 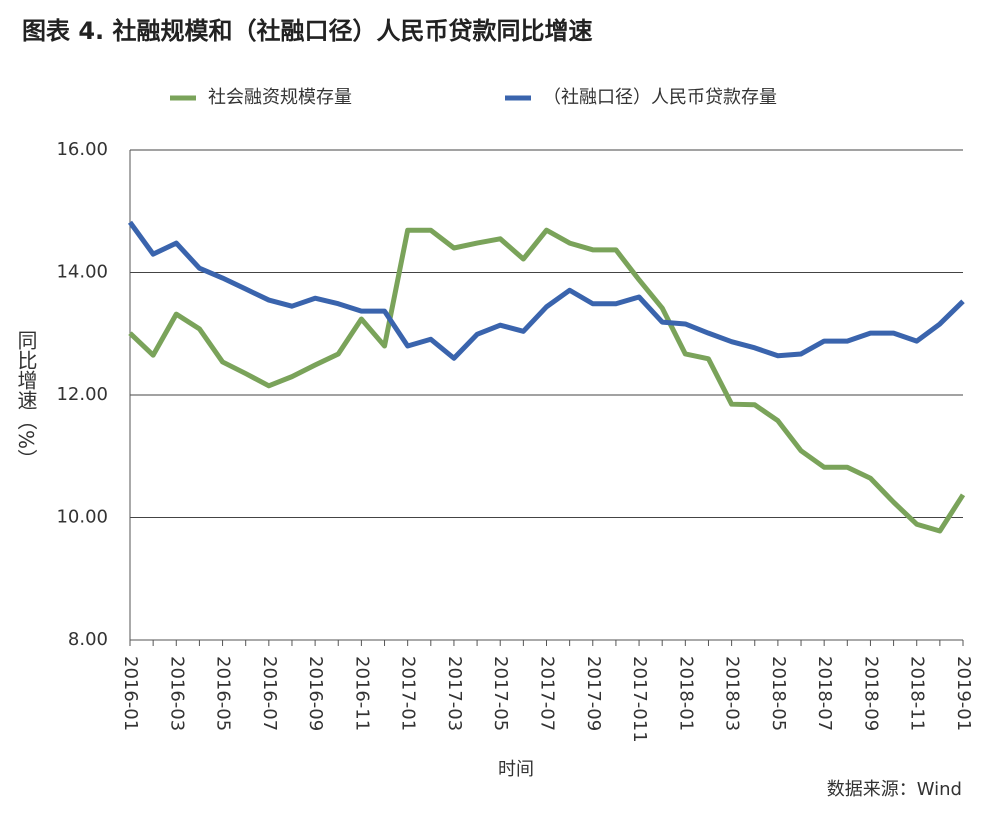 I want to click on y-tick-label: 12.00, so click(x=82, y=394).